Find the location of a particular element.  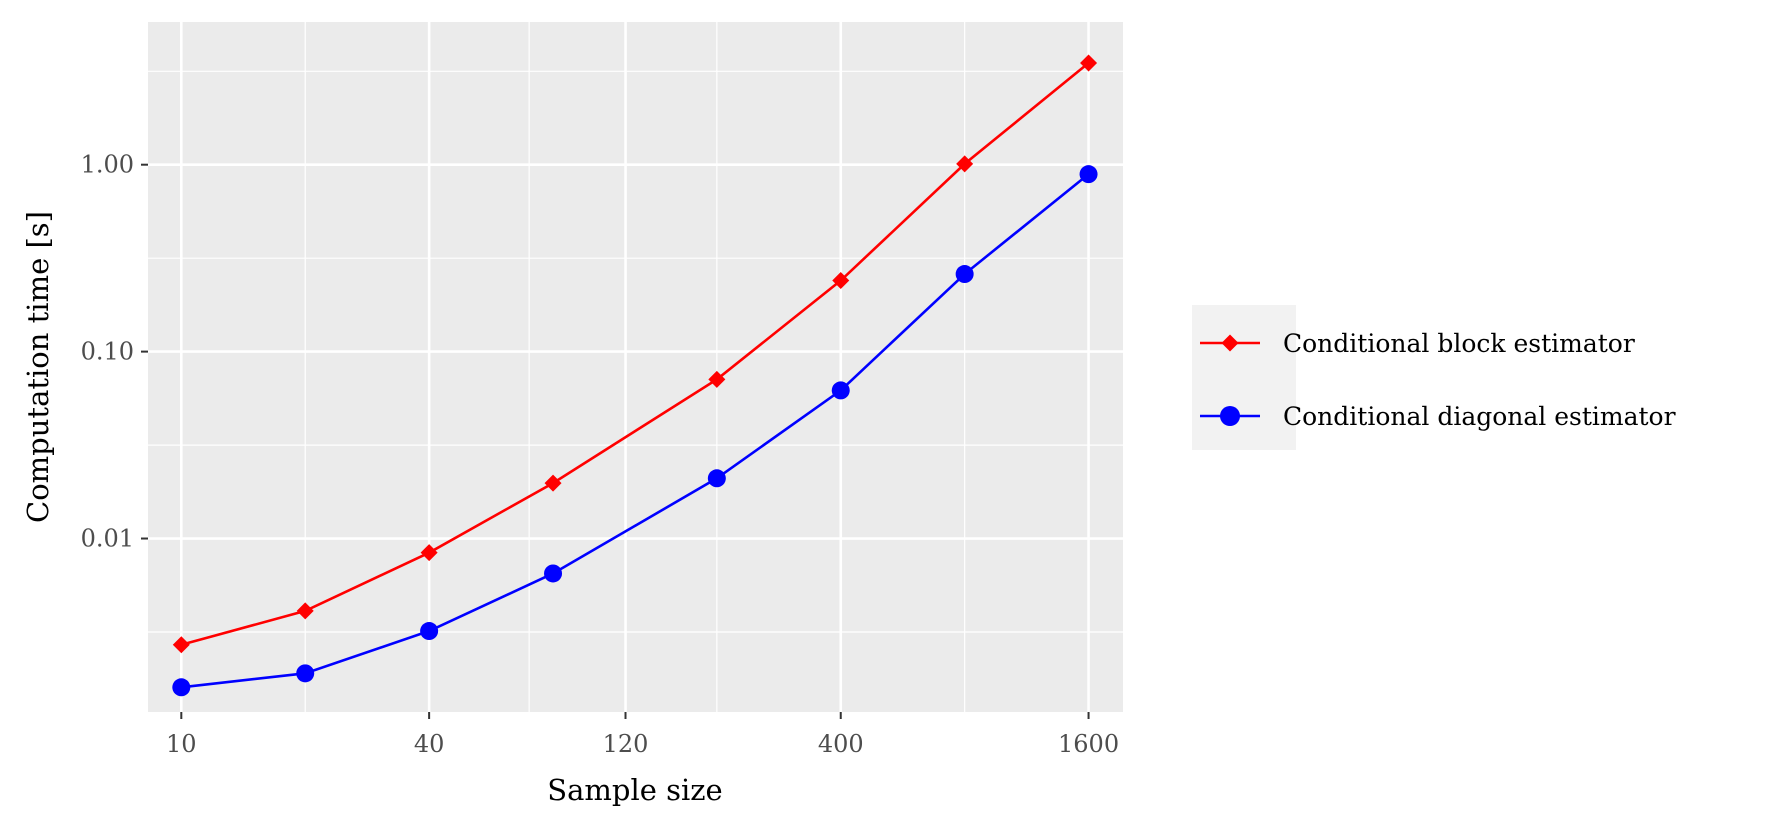

legend-background is located at coordinates (1244, 377).